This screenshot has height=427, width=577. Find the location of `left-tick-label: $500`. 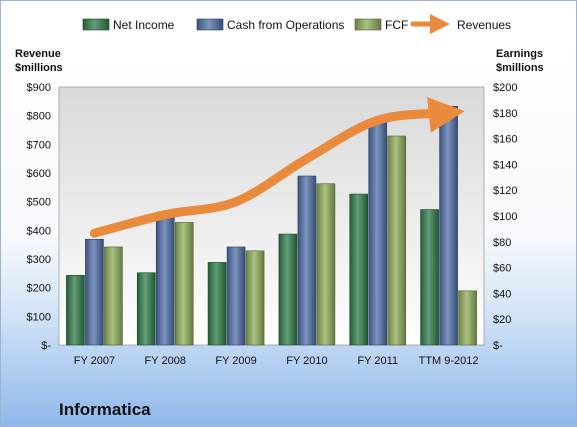

left-tick-label: $500 is located at coordinates (39, 203).